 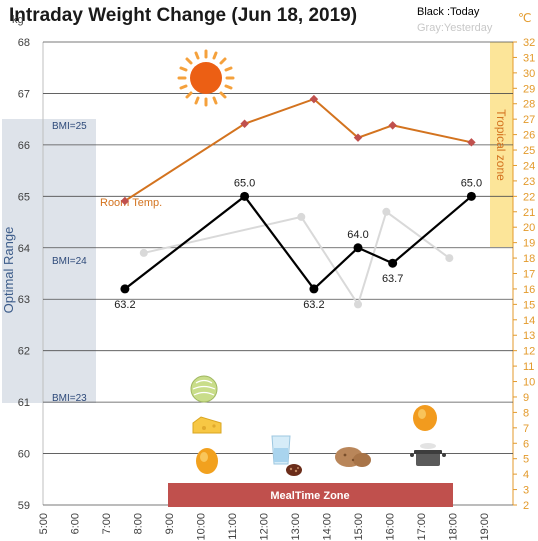 I want to click on dates-icon, so click(x=294, y=470).